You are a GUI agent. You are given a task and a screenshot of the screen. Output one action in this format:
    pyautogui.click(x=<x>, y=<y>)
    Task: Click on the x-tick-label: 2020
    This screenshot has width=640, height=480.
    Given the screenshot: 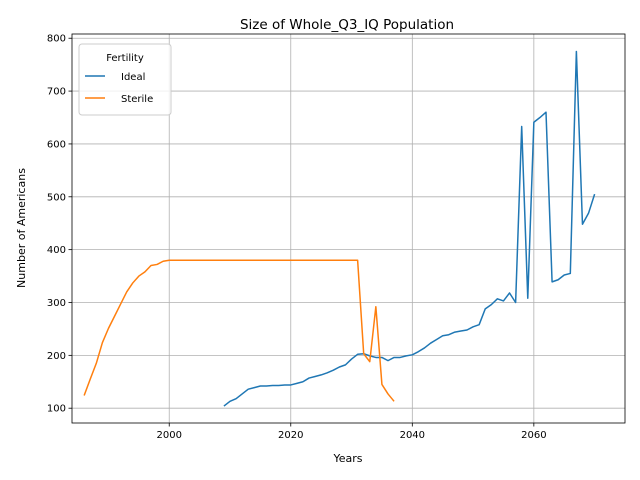 What is the action you would take?
    pyautogui.click(x=290, y=435)
    